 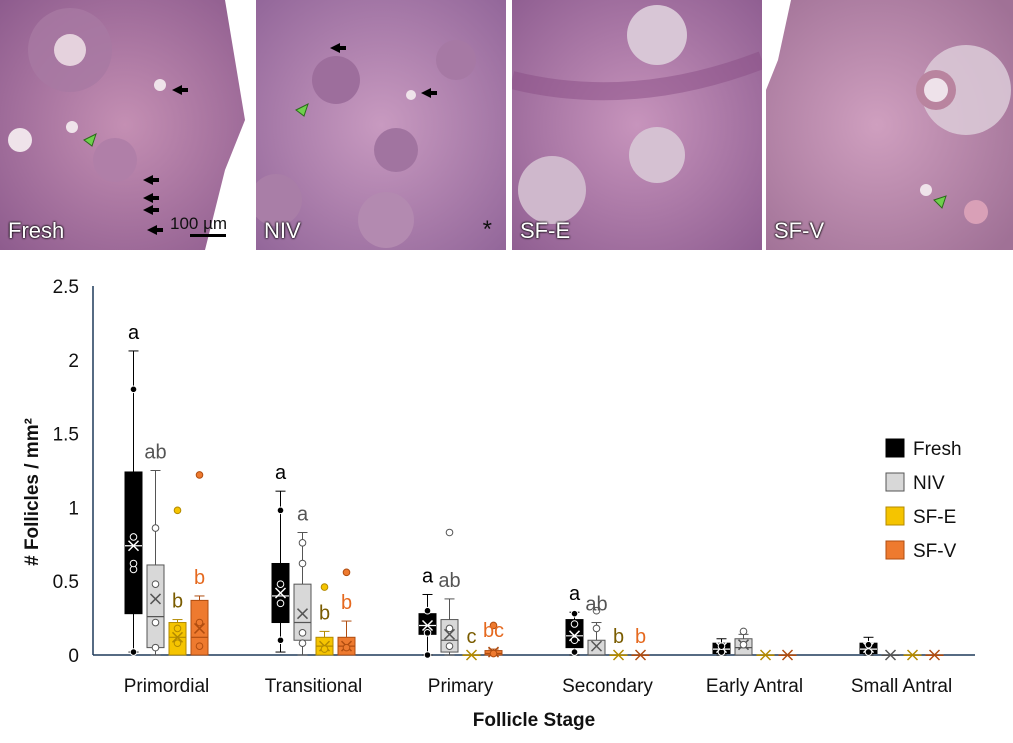 I want to click on box-sf-v-primordial, so click(x=199, y=563).